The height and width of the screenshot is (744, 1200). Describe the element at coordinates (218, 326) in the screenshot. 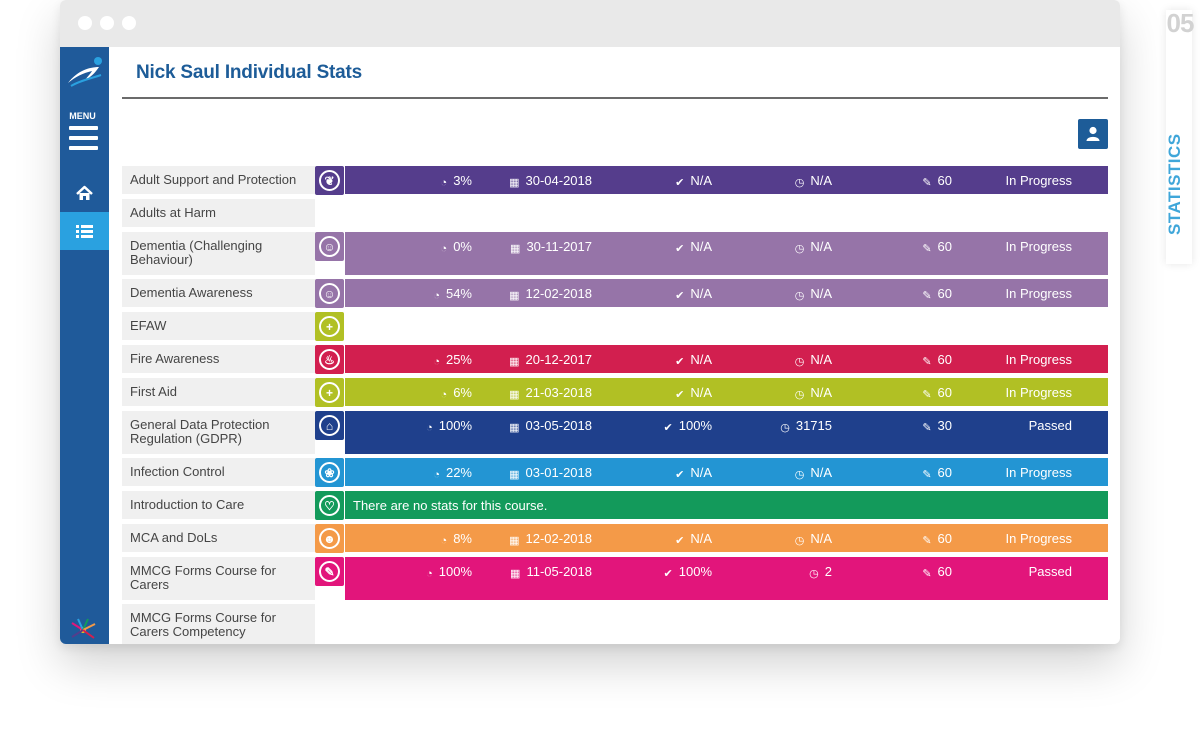

I see `course-name: EFAW` at that location.